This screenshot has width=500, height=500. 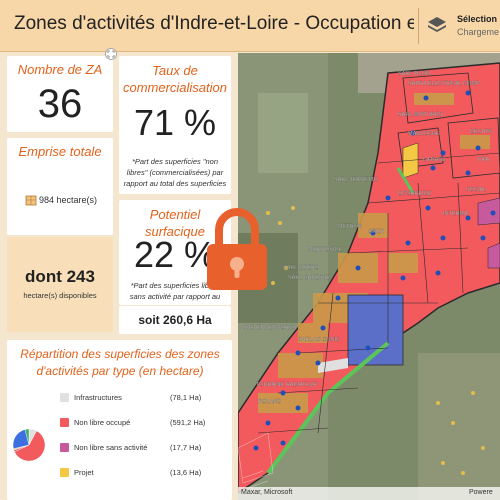 What do you see at coordinates (111, 447) in the screenshot?
I see `legend-label: Non libre sans activité` at bounding box center [111, 447].